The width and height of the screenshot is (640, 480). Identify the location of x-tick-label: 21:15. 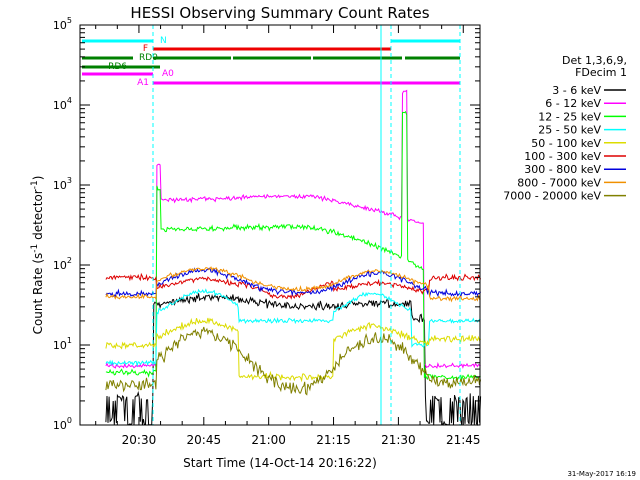
(333, 440).